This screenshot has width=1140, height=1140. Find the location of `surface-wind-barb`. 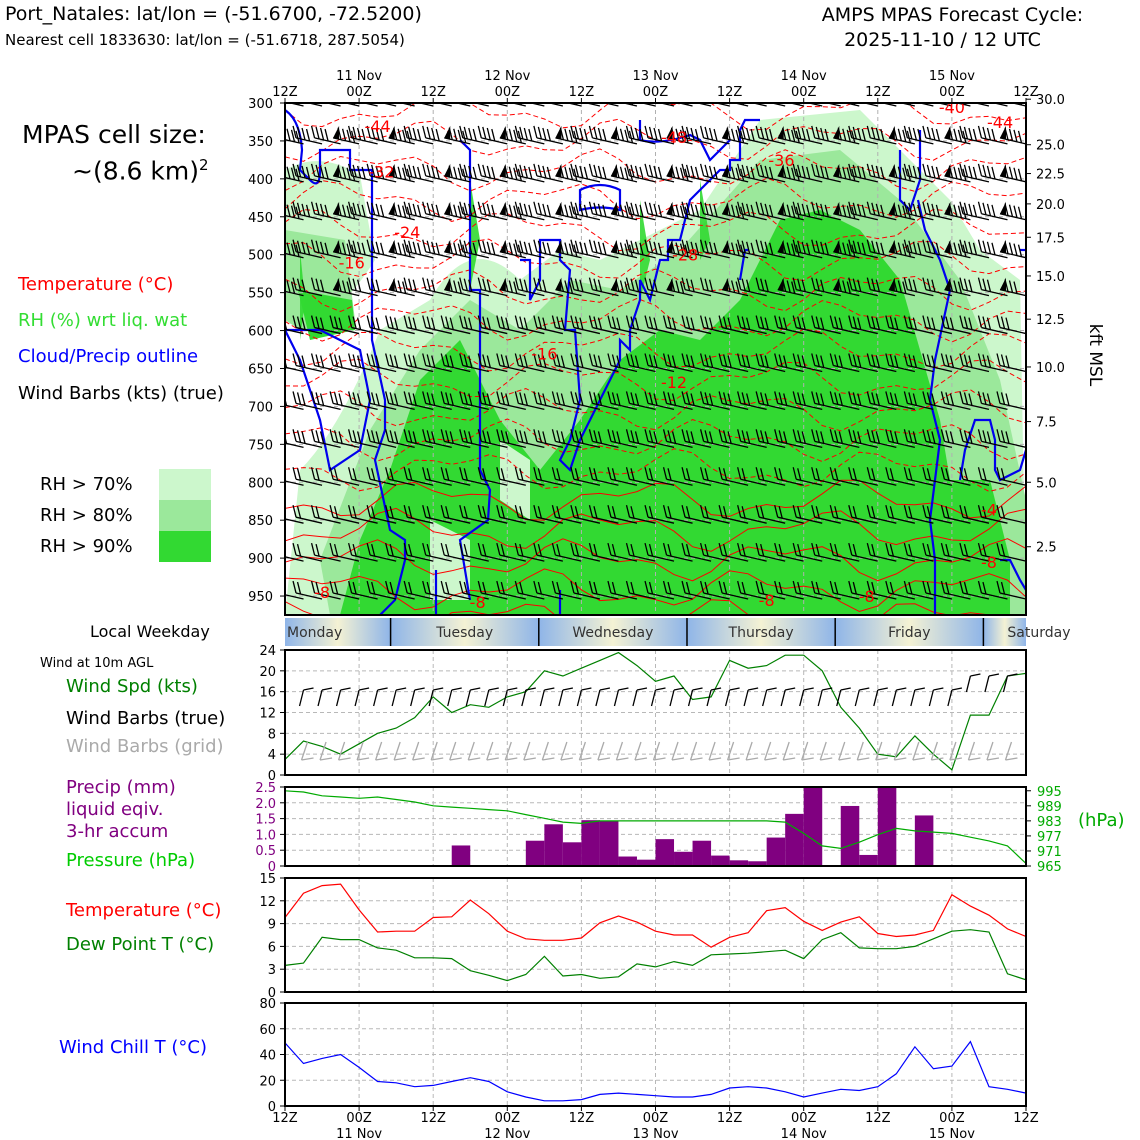

surface-wind-barb is located at coordinates (968, 684).